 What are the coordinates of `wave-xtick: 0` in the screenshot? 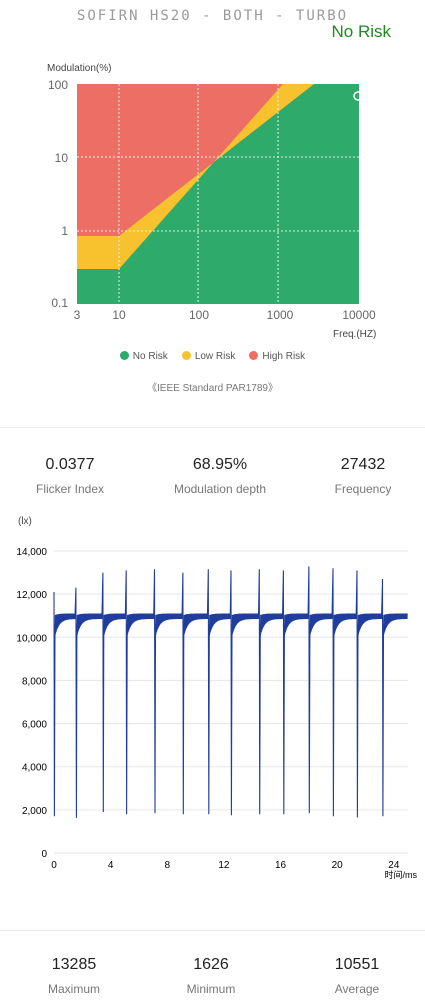 It's located at (54, 865).